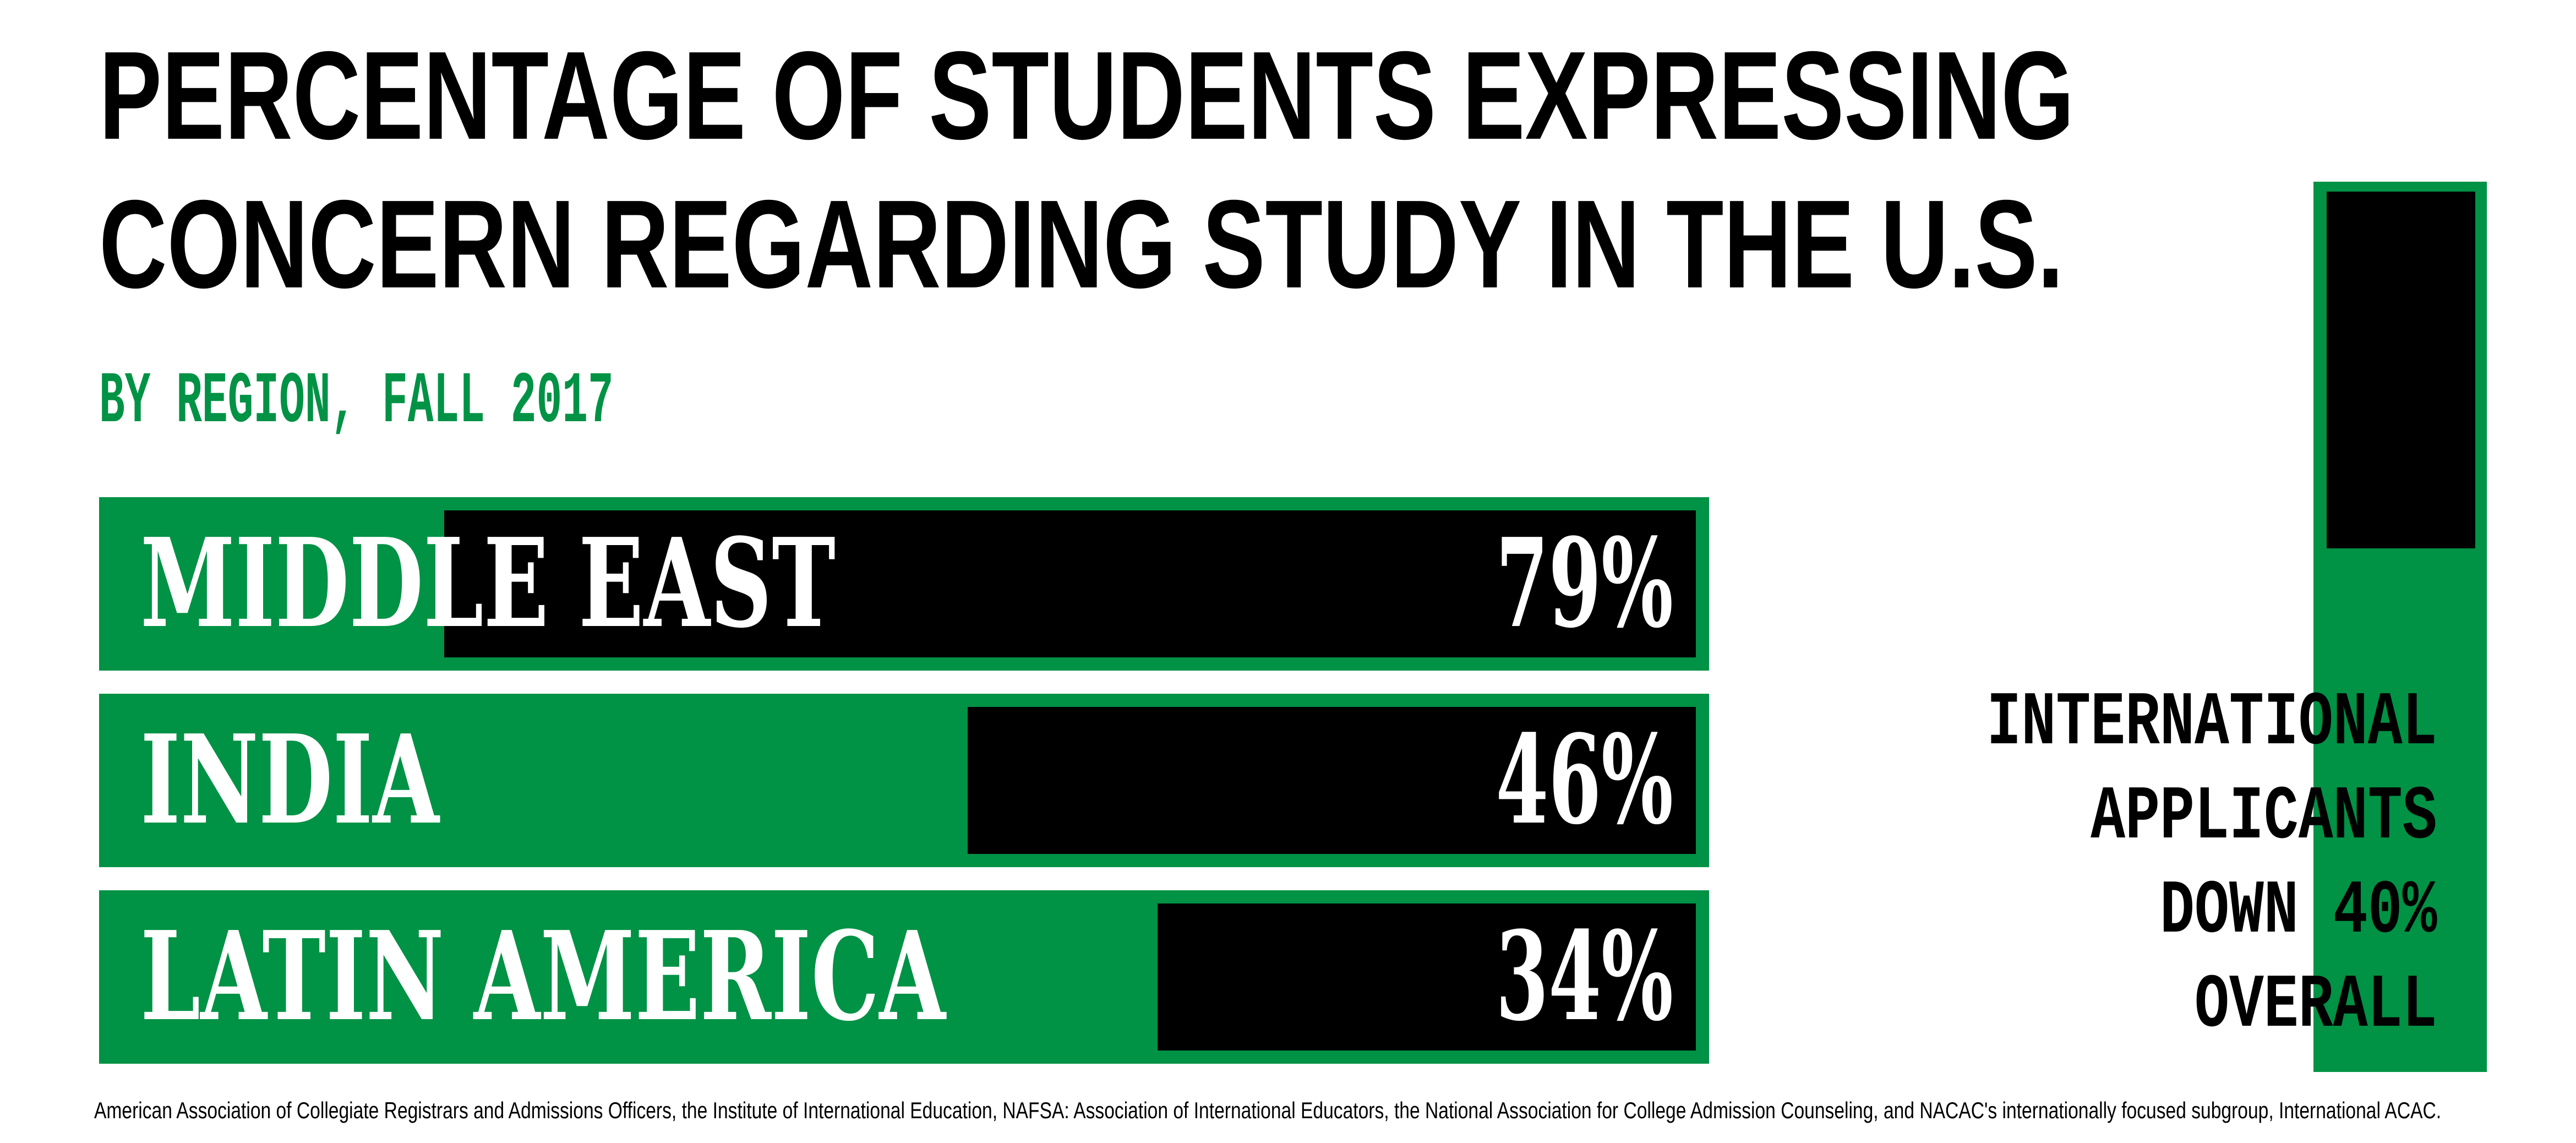 The width and height of the screenshot is (2576, 1143). What do you see at coordinates (1332, 780) in the screenshot?
I see `bar-fill-india` at bounding box center [1332, 780].